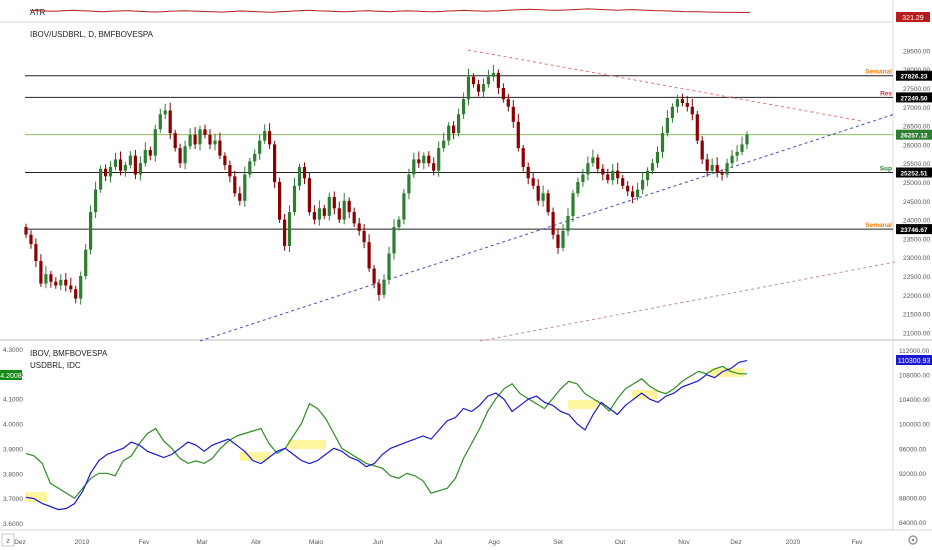  What do you see at coordinates (916, 221) in the screenshot?
I see `price-tick-label: 24000.00` at bounding box center [916, 221].